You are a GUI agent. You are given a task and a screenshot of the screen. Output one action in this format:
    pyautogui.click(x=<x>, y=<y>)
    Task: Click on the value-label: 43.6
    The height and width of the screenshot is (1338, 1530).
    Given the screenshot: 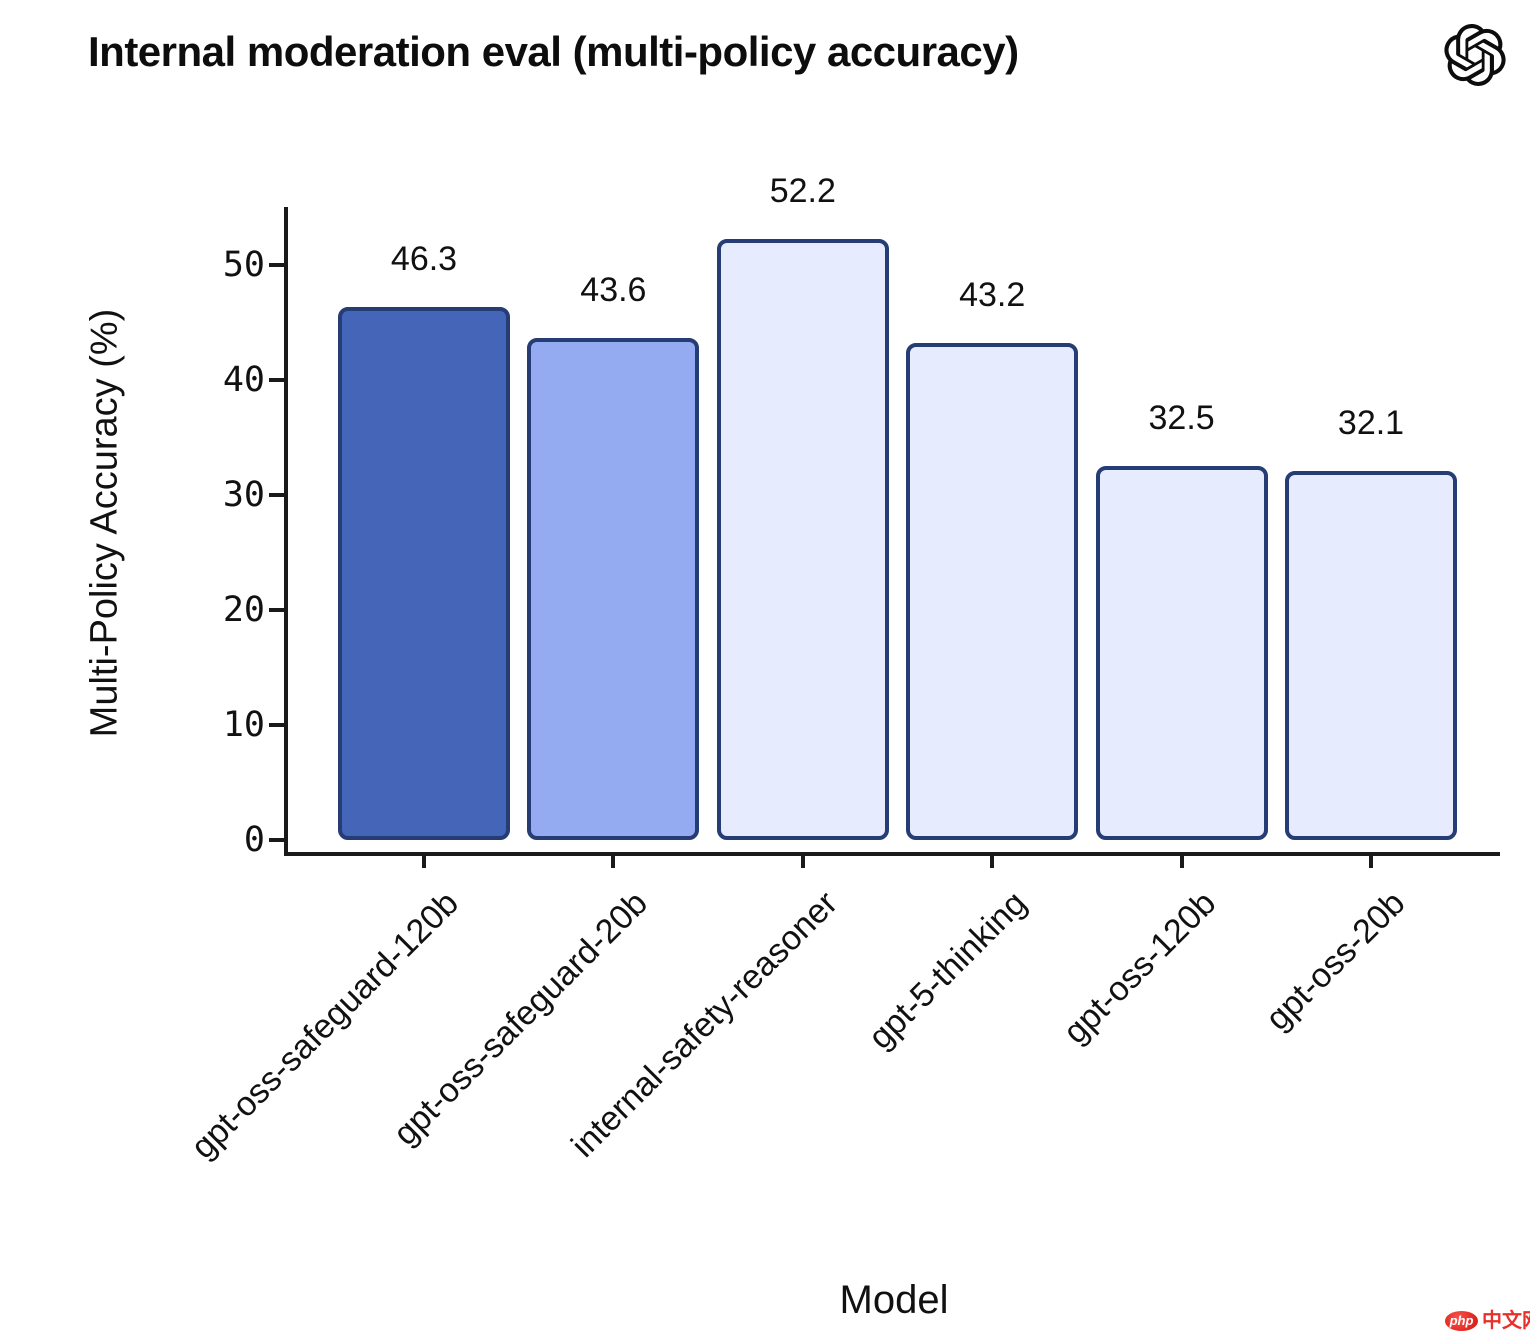 What is the action you would take?
    pyautogui.click(x=613, y=290)
    